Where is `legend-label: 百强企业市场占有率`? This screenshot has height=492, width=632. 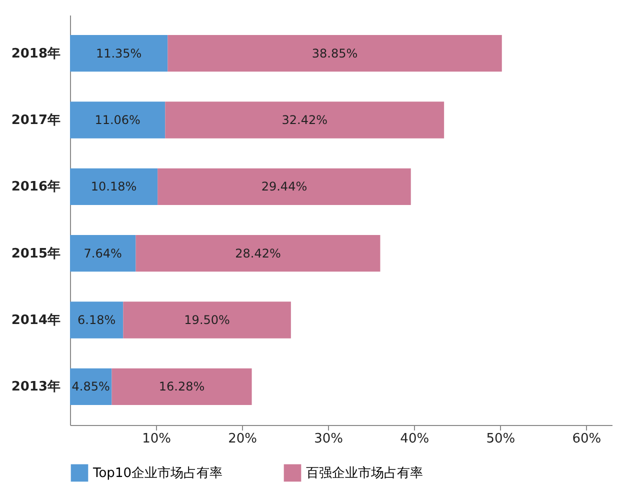 legend-label: 百强企业市场占有率 is located at coordinates (364, 472).